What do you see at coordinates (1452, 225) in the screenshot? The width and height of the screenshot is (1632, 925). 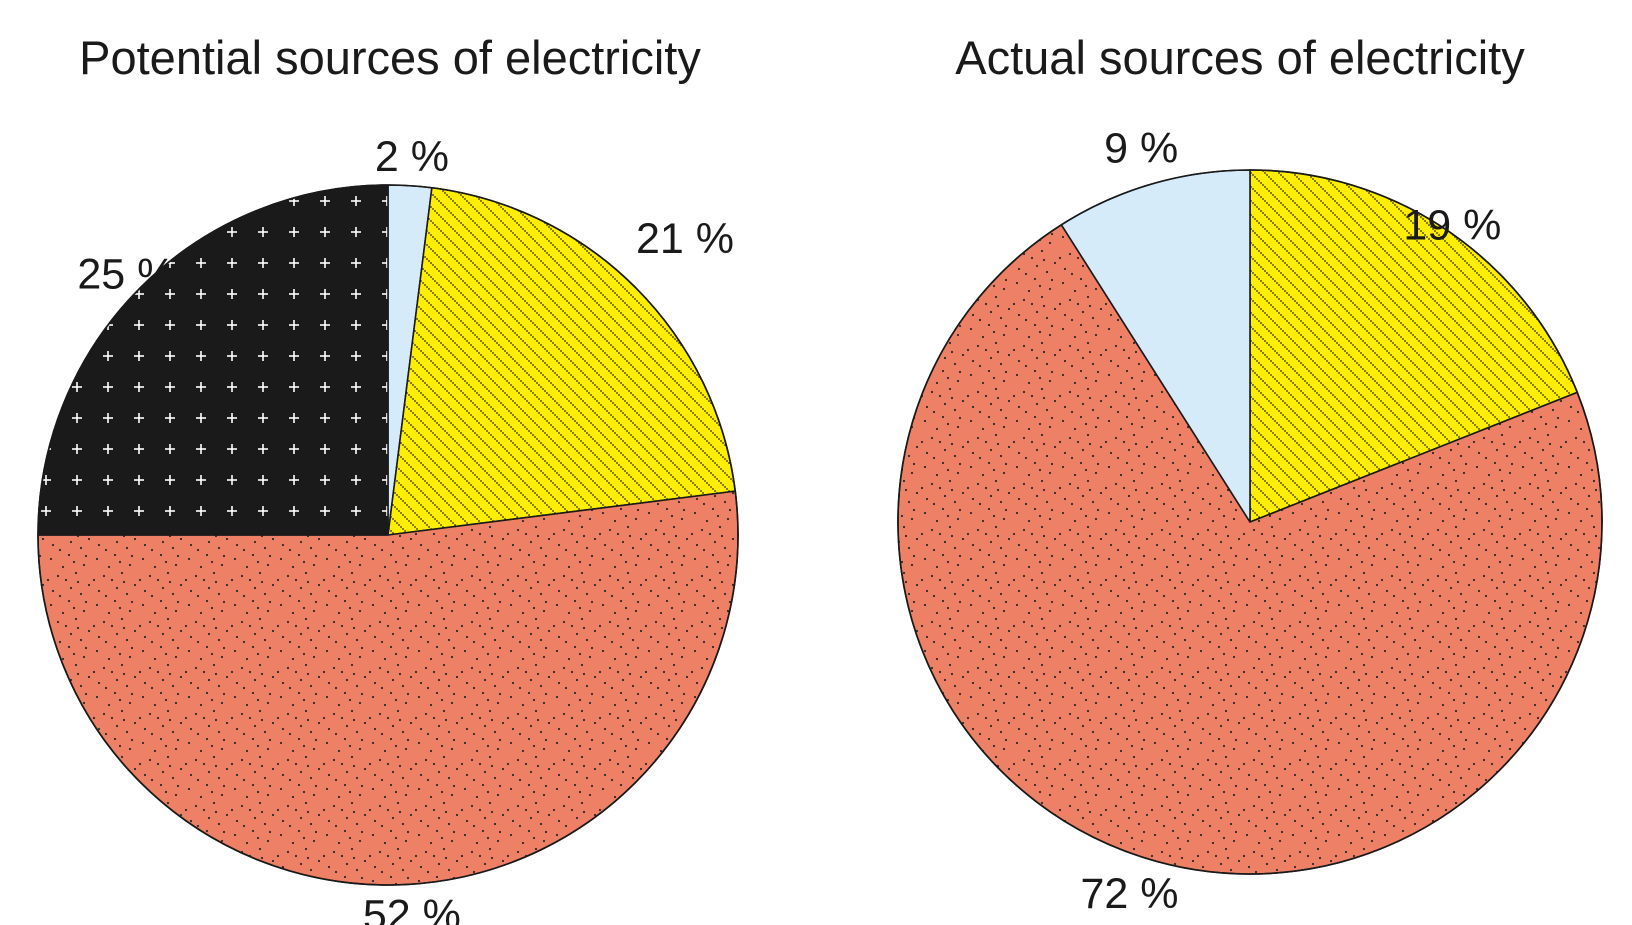 I see `pie2-slice-1-label: 19 %` at bounding box center [1452, 225].